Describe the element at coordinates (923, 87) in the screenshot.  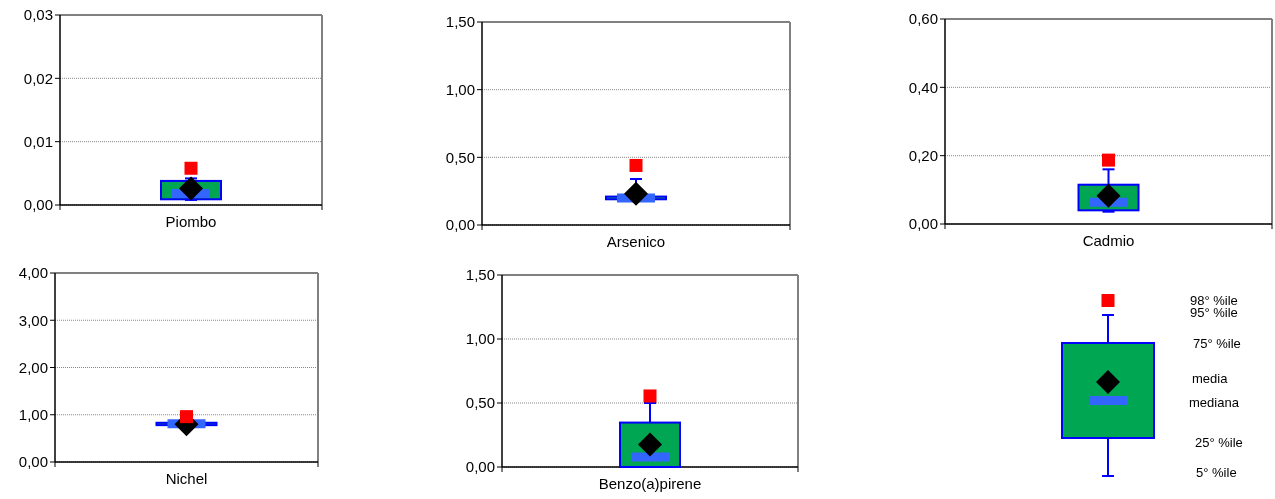
I see `y-tick-label: 0,40` at that location.